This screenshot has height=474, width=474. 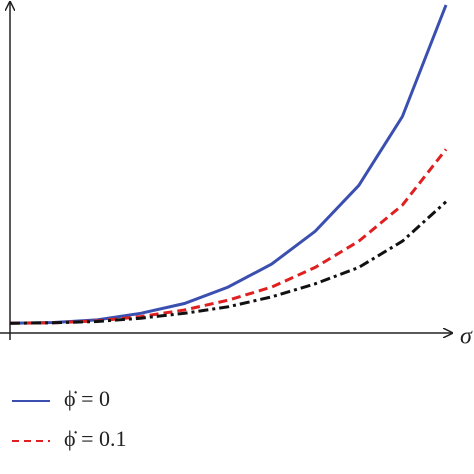 I want to click on legend-label: ϕ̇ = 0, so click(x=87, y=398).